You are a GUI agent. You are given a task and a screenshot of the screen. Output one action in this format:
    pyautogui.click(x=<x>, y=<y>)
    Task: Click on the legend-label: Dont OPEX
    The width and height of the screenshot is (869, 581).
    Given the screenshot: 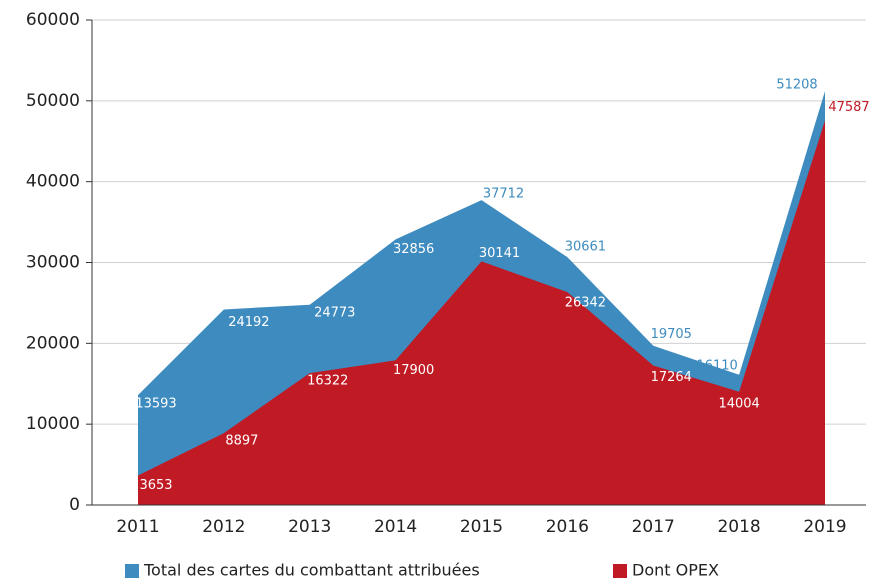 What is the action you would take?
    pyautogui.click(x=675, y=570)
    